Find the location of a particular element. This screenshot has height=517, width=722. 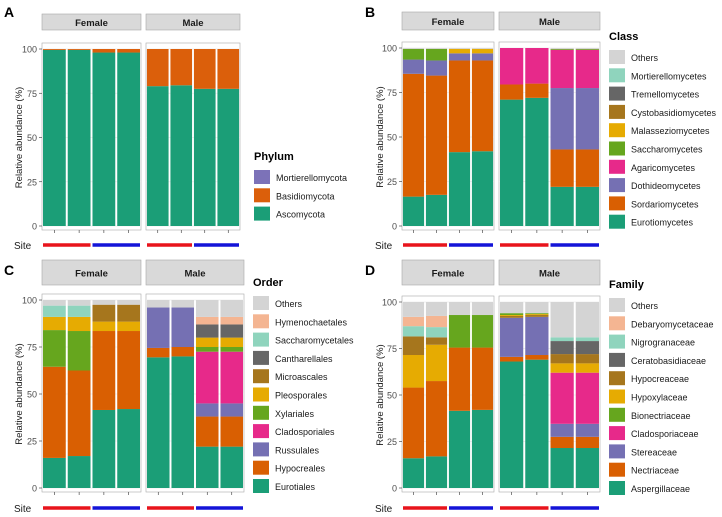

legend-label: Cantharellales is located at coordinates (304, 359).